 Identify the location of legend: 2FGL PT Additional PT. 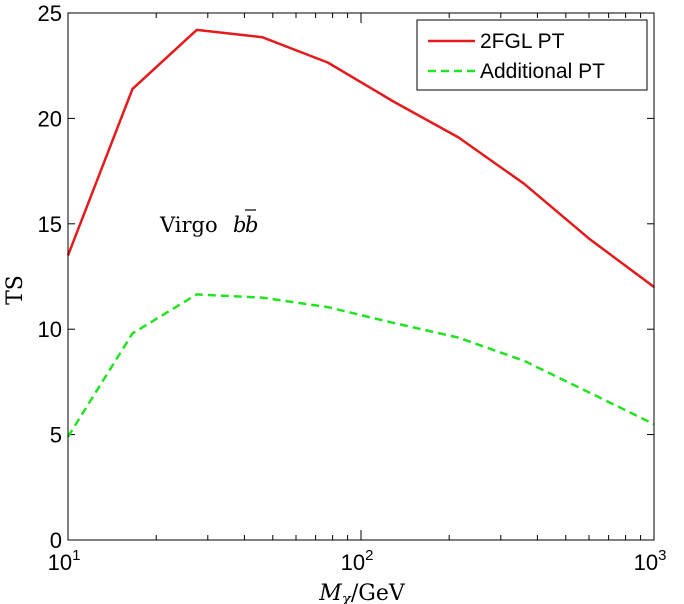
(532, 55).